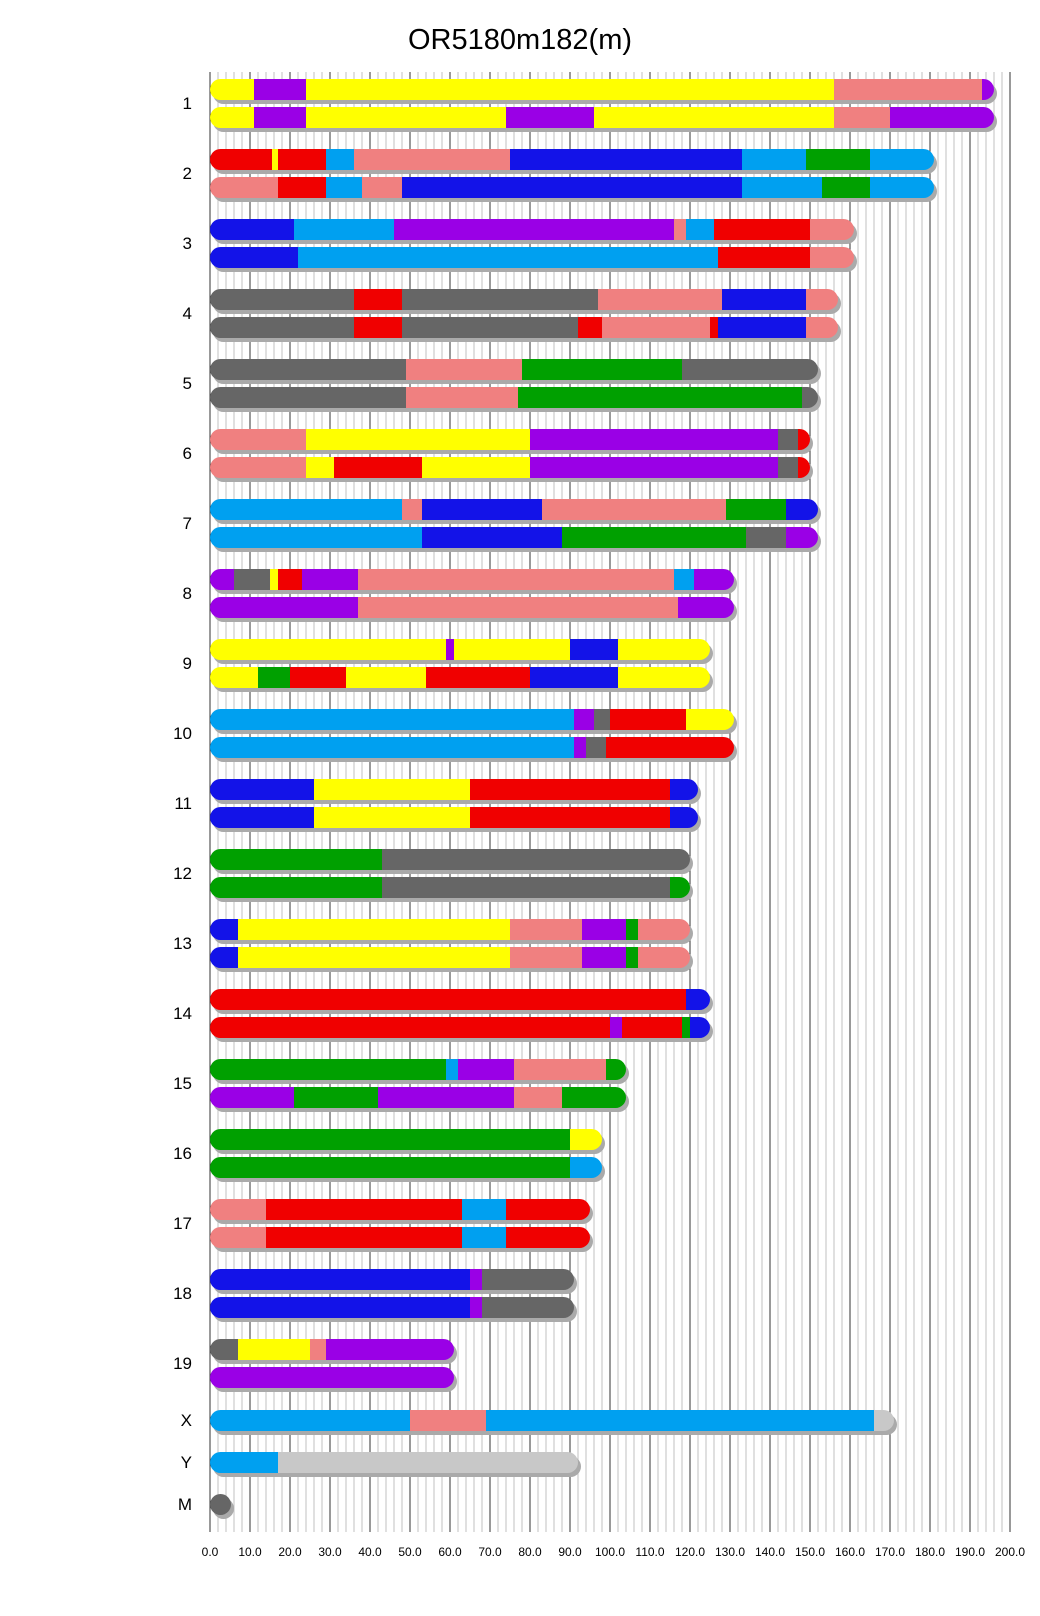 Image resolution: width=1040 pixels, height=1616 pixels. Describe the element at coordinates (520, 245) in the screenshot. I see `chromosome-group-3: 3` at that location.